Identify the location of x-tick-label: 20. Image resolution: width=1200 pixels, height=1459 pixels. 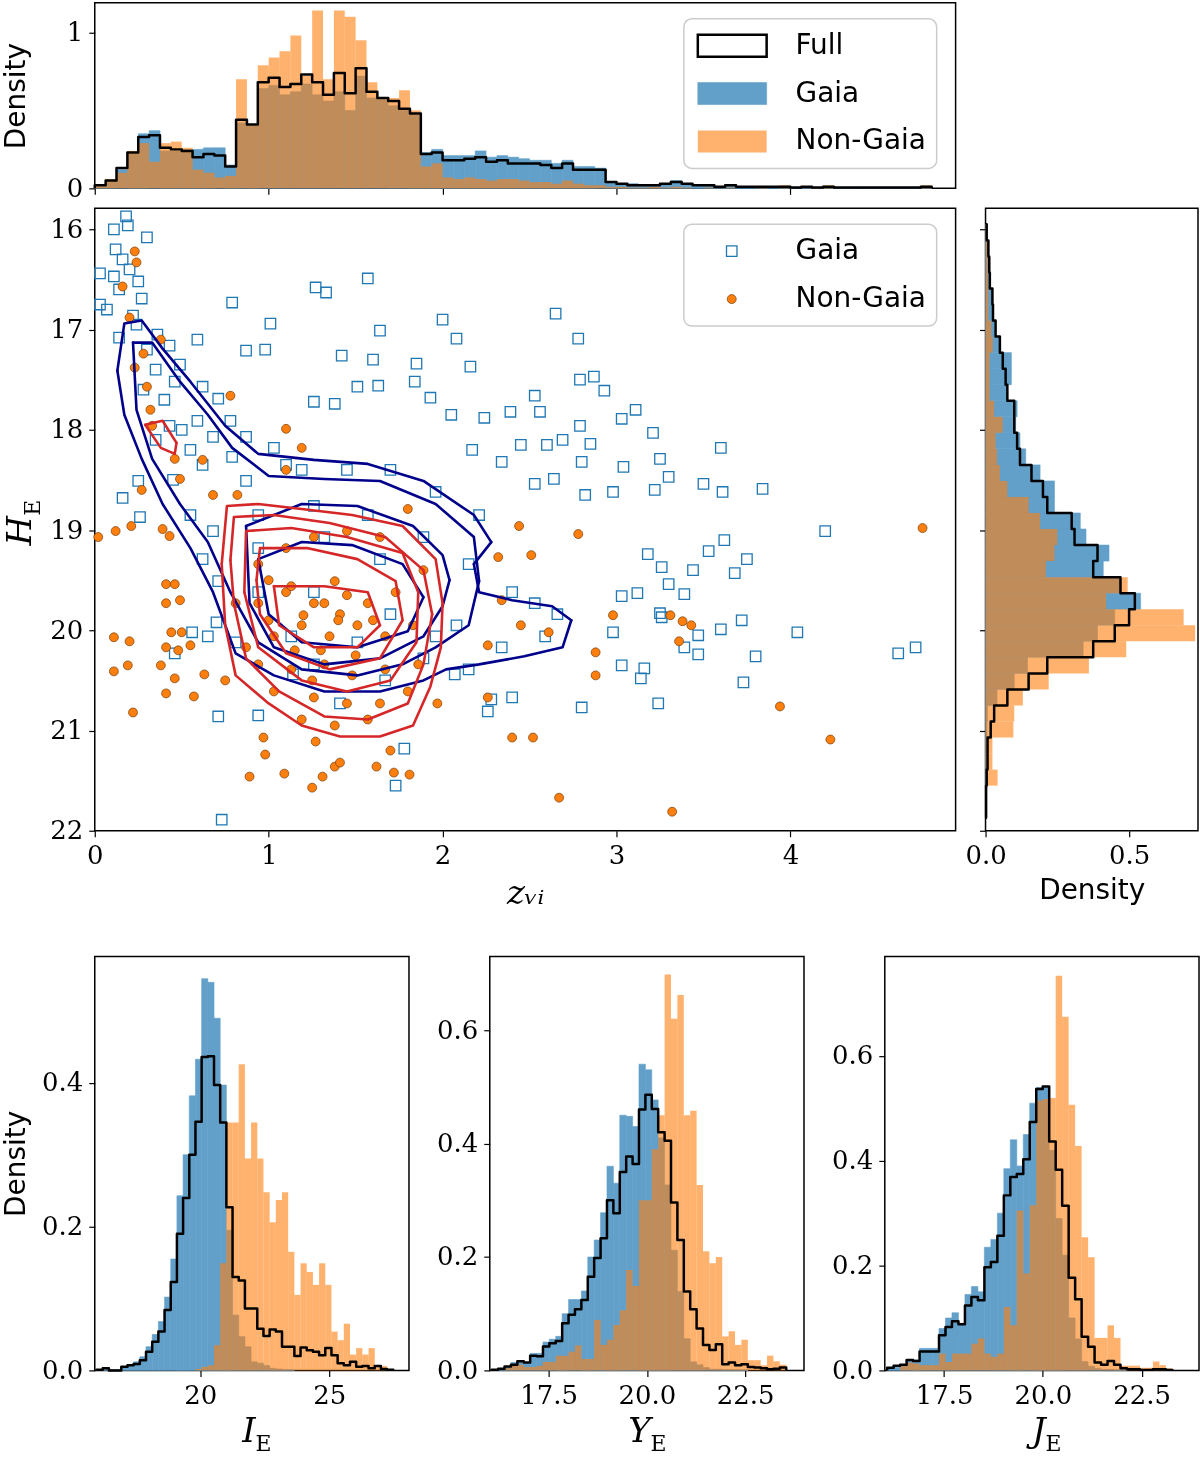
(201, 1394).